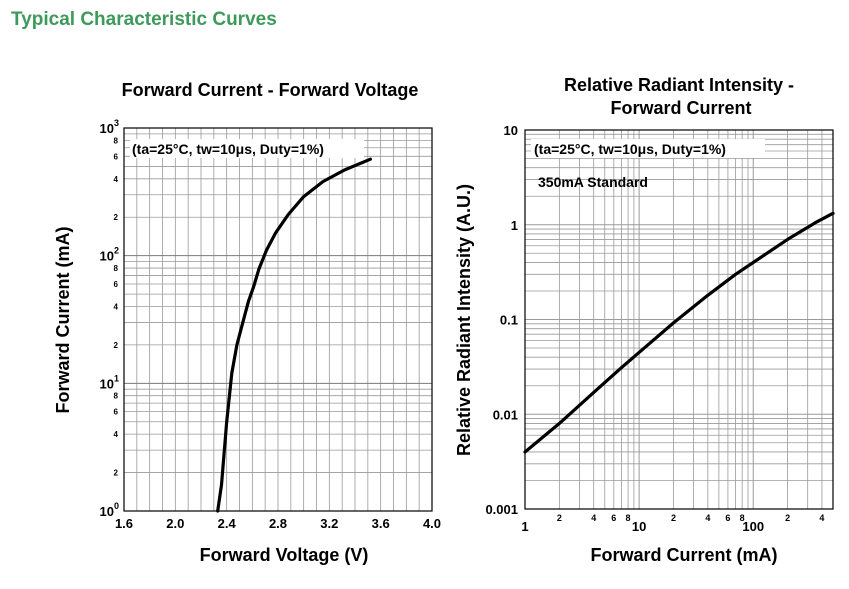 Image resolution: width=849 pixels, height=589 pixels. Describe the element at coordinates (329, 523) in the screenshot. I see `x-tick-label: 3.2` at that location.